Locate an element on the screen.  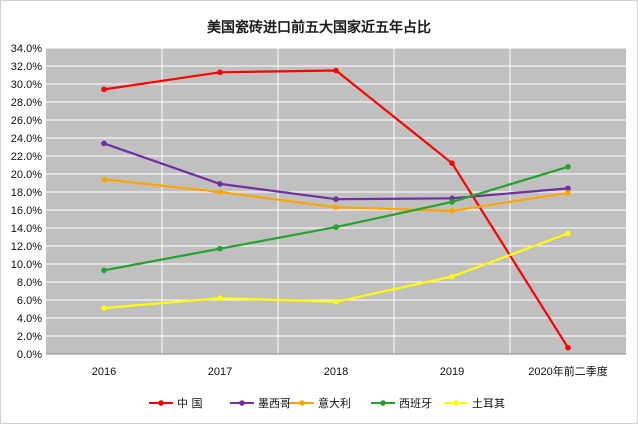
legend-item: 墨西哥 is located at coordinates (260, 403).